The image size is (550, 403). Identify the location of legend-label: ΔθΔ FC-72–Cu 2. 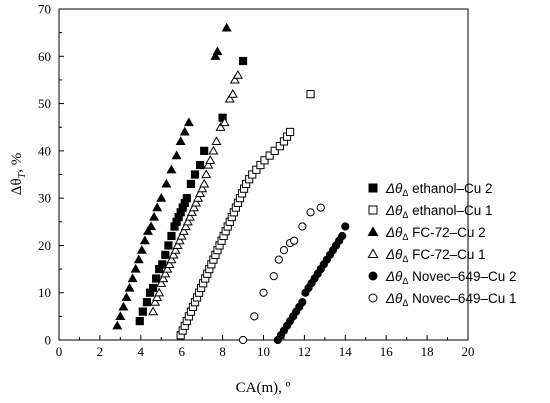
(435, 233).